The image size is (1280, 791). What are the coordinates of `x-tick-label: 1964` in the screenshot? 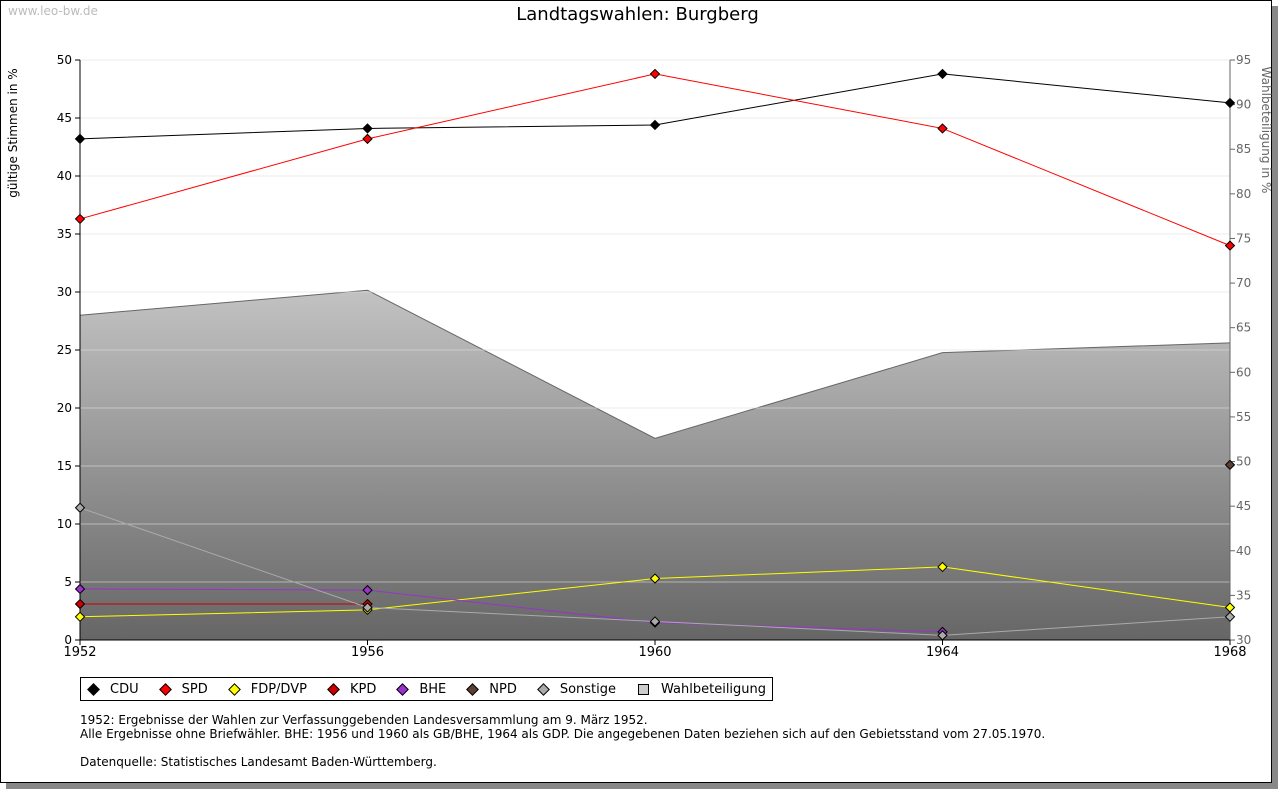 It's located at (942, 652).